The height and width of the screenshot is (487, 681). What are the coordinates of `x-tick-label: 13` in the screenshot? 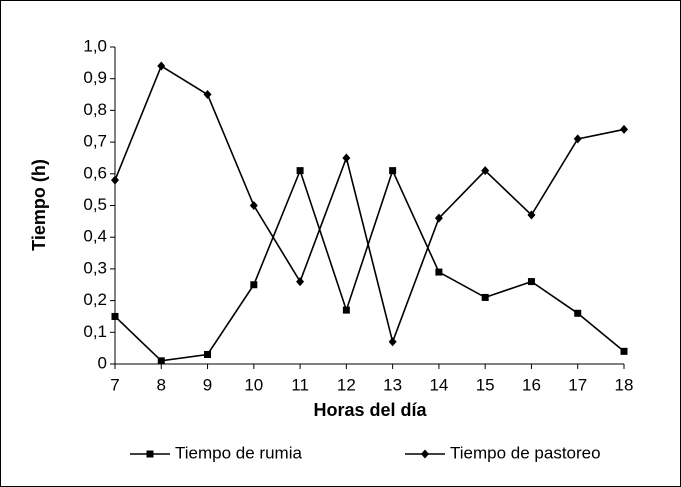 It's located at (392, 384).